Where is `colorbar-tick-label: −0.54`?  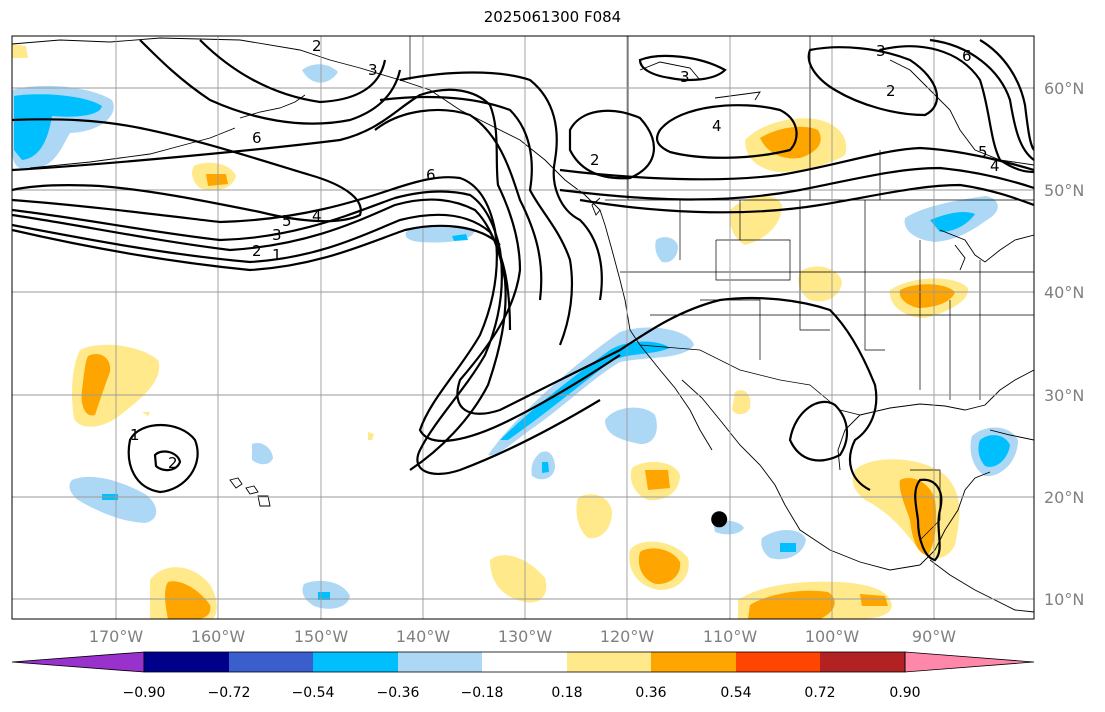 colorbar-tick-label: −0.54 is located at coordinates (313, 693).